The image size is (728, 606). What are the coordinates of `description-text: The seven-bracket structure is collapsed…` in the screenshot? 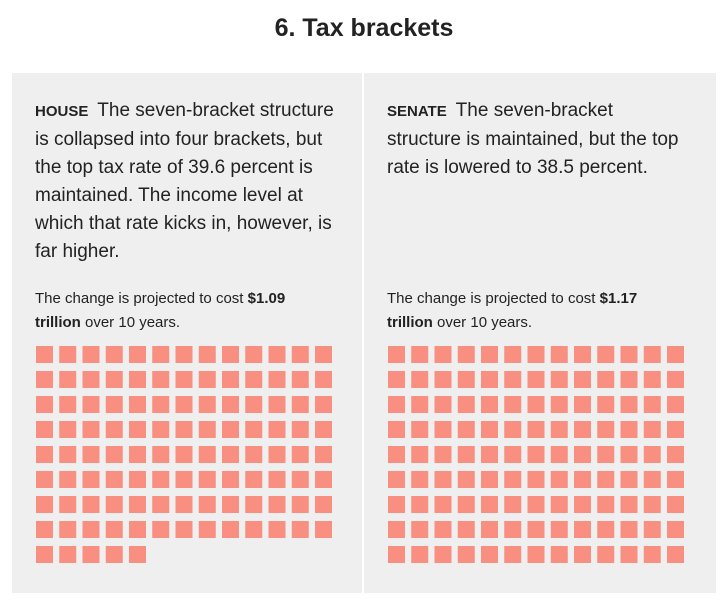 It's located at (184, 181).